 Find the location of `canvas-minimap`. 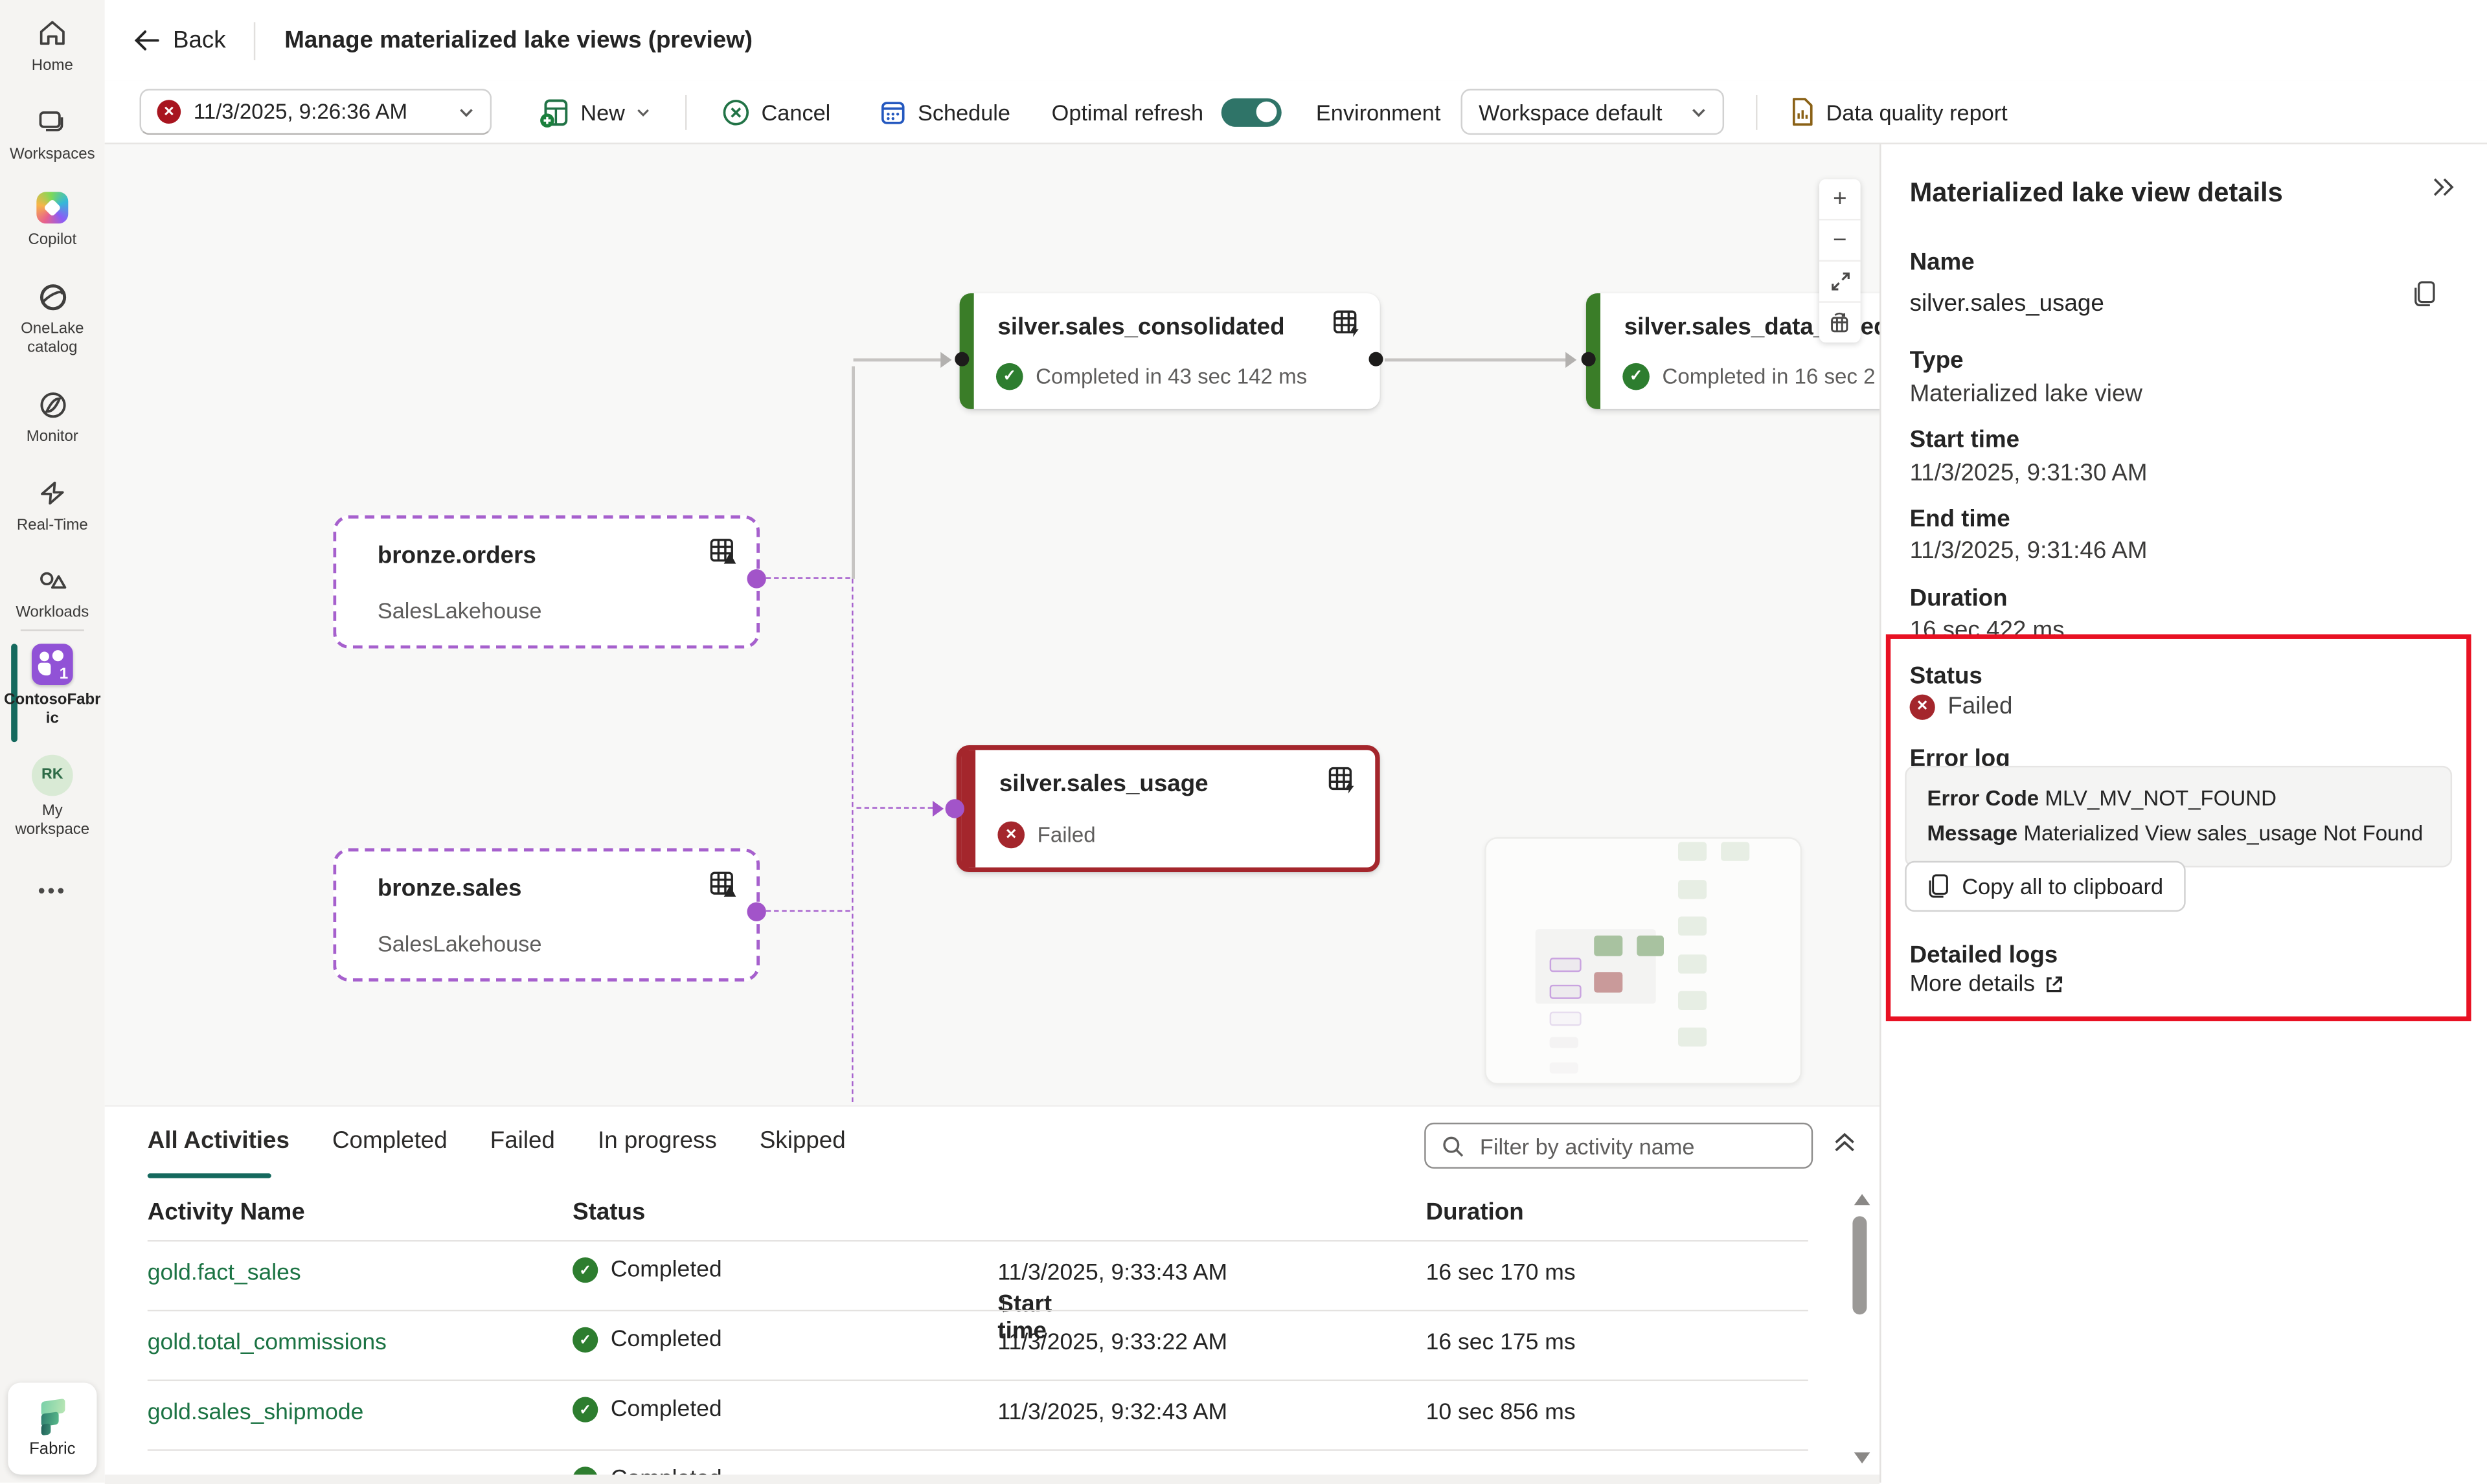

canvas-minimap is located at coordinates (1643, 961).